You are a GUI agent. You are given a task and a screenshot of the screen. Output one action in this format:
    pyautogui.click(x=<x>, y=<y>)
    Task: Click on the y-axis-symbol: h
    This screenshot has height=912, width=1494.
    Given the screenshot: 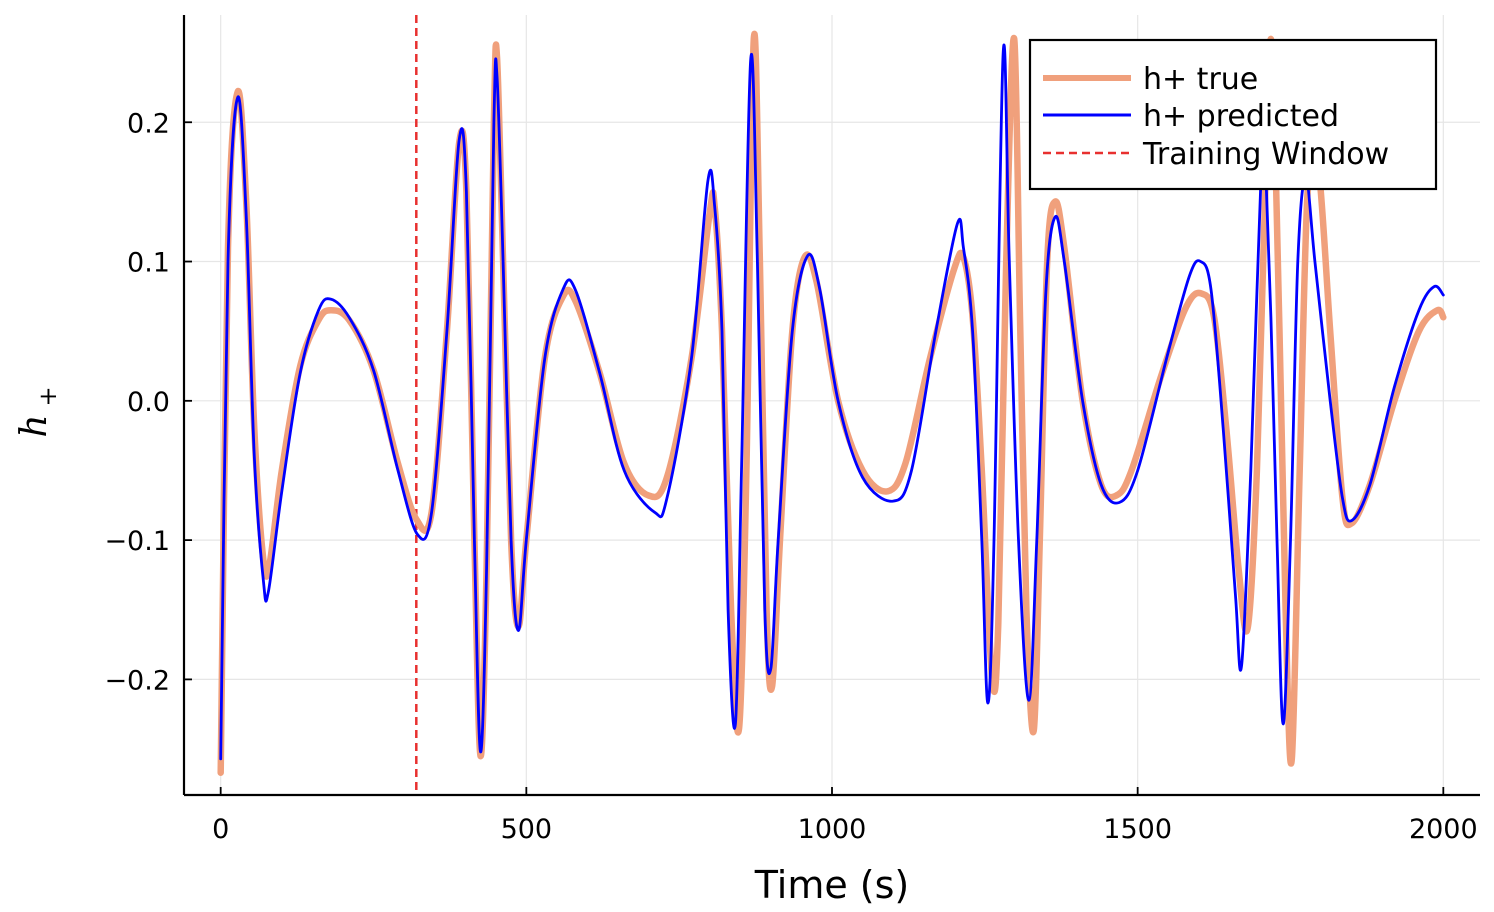 What is the action you would take?
    pyautogui.click(x=34, y=425)
    